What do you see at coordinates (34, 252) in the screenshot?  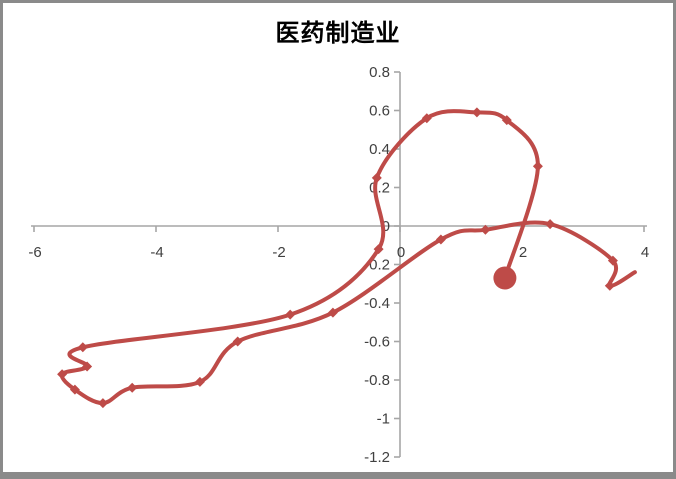 I see `x-tick-label: -6` at bounding box center [34, 252].